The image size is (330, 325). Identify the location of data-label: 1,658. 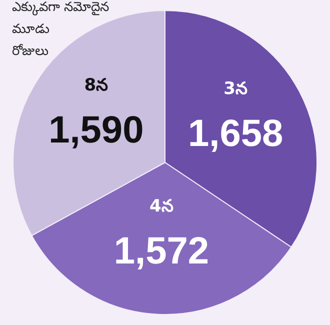
(236, 133).